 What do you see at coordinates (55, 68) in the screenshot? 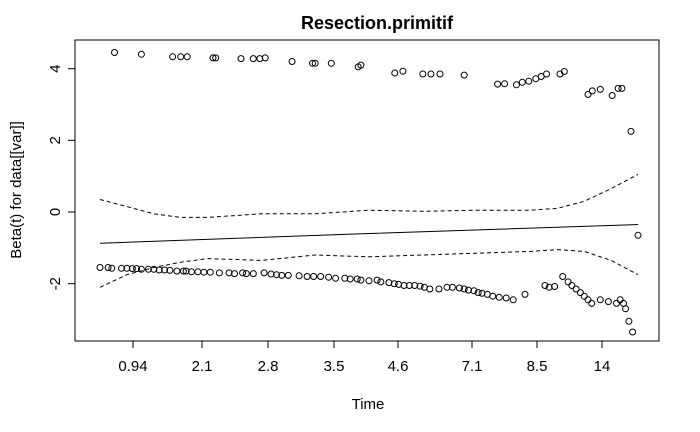
I see `y-tick-label: 4` at bounding box center [55, 68].